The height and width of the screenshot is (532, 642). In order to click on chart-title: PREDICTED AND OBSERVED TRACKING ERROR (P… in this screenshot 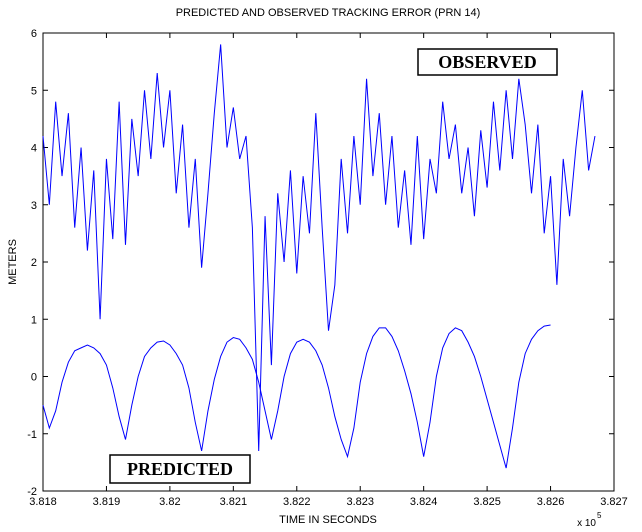, I will do `click(328, 13)`.